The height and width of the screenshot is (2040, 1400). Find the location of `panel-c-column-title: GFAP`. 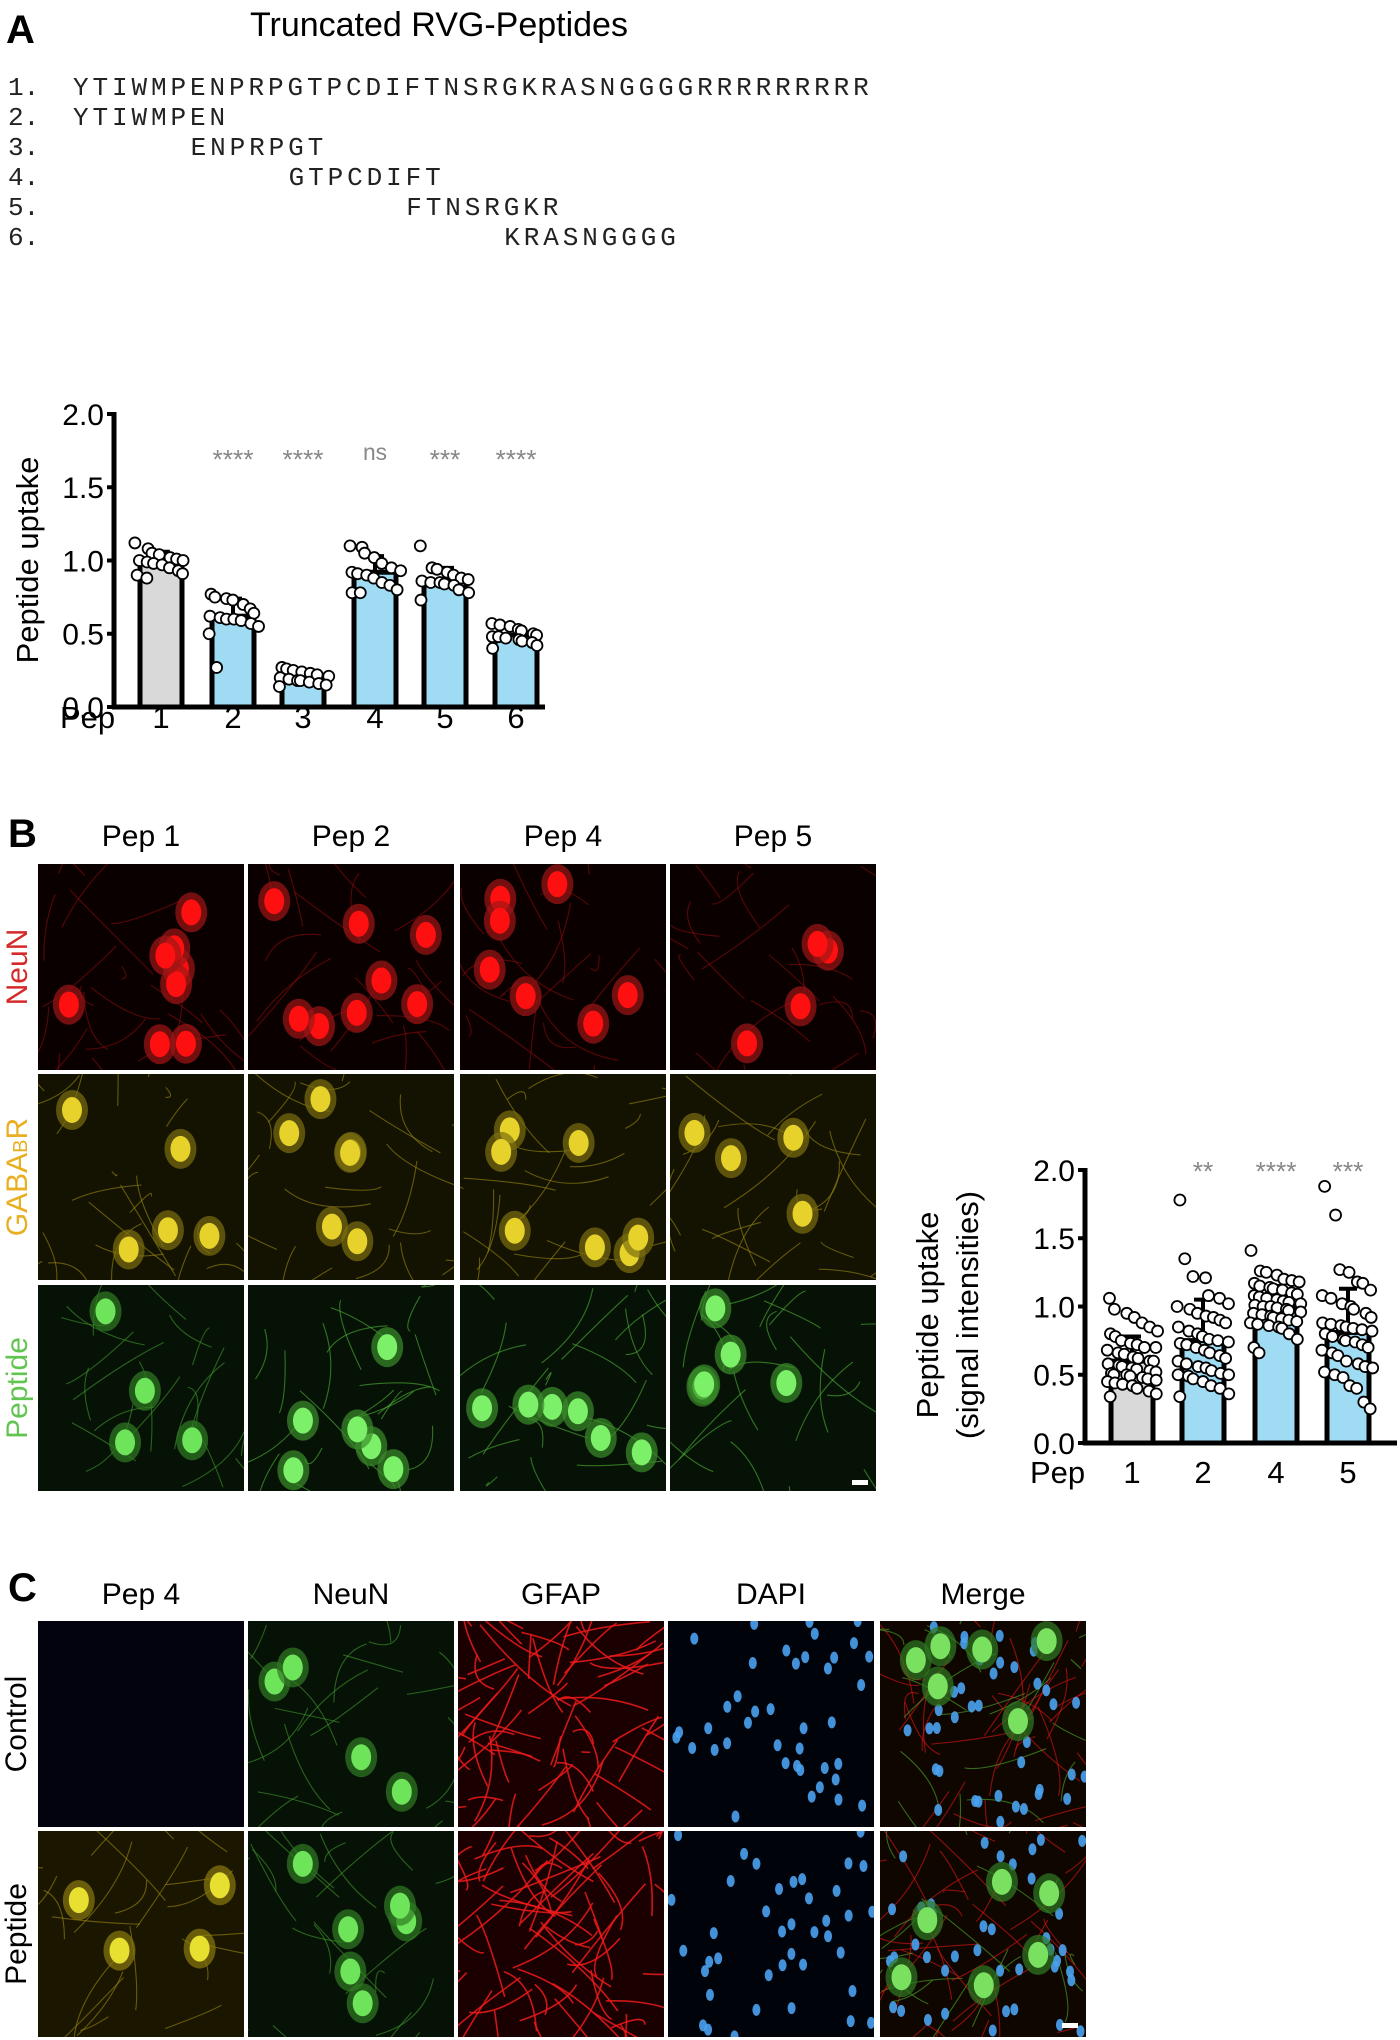

panel-c-column-title: GFAP is located at coordinates (561, 1594).